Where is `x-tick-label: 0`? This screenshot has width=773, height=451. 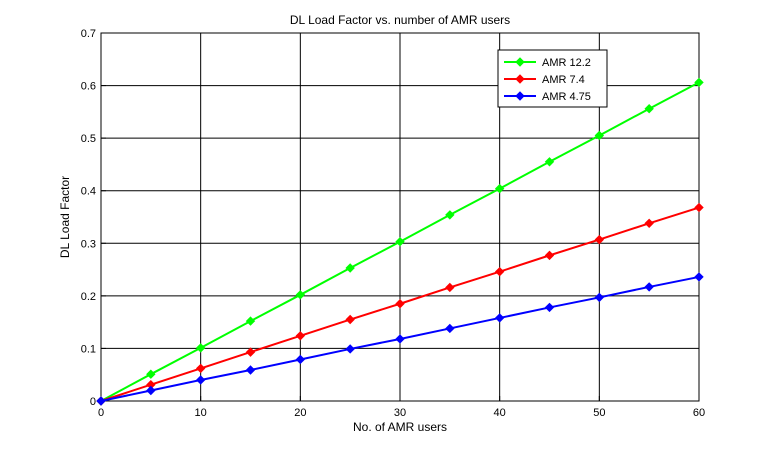
x-tick-label: 0 is located at coordinates (101, 413).